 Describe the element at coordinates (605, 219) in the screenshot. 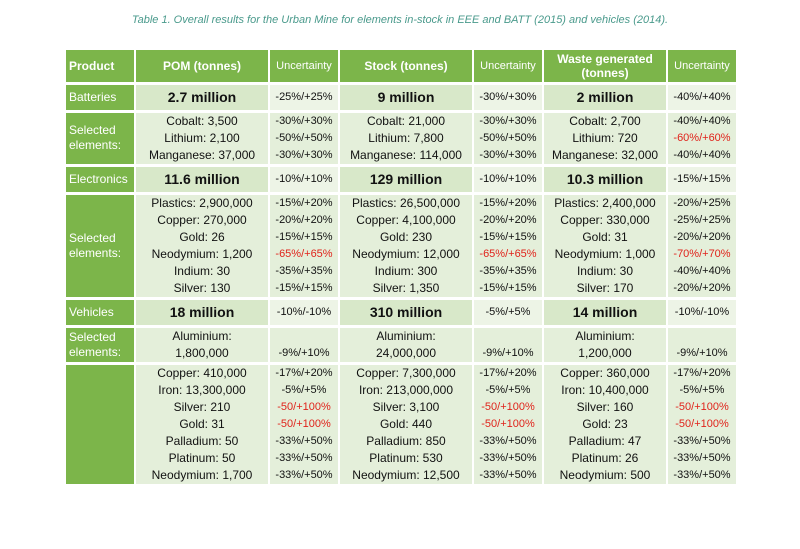

I see `element-value: Copper: 330,000` at that location.